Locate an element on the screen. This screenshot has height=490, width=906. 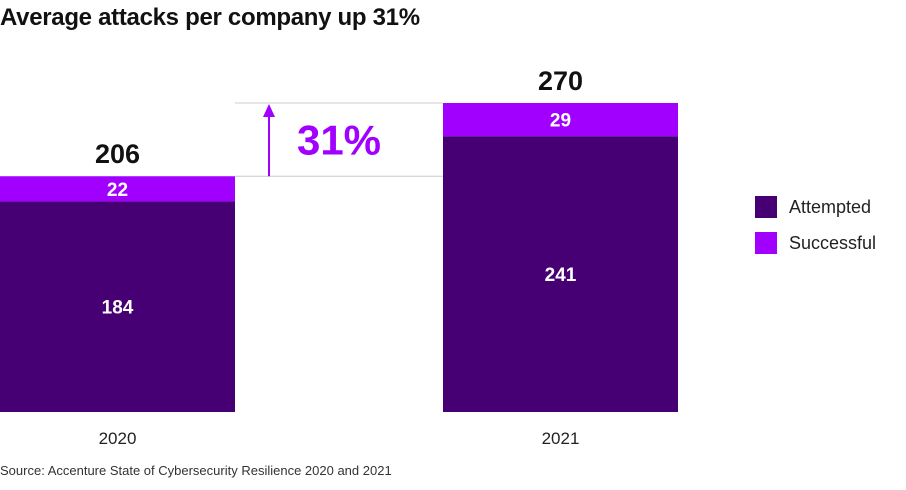
legend-label-successful: Successful is located at coordinates (833, 242).